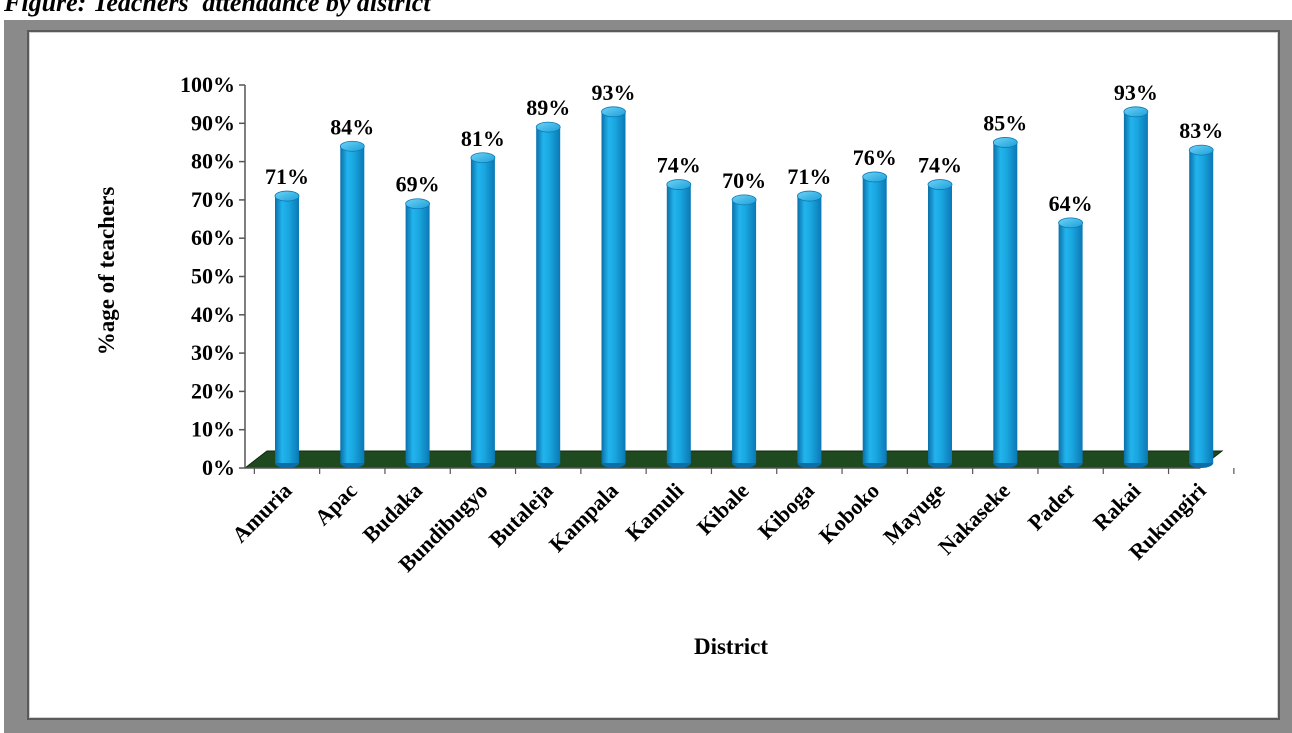 This screenshot has width=1292, height=733. Describe the element at coordinates (213, 161) in the screenshot. I see `y-tick-label: 80%` at that location.